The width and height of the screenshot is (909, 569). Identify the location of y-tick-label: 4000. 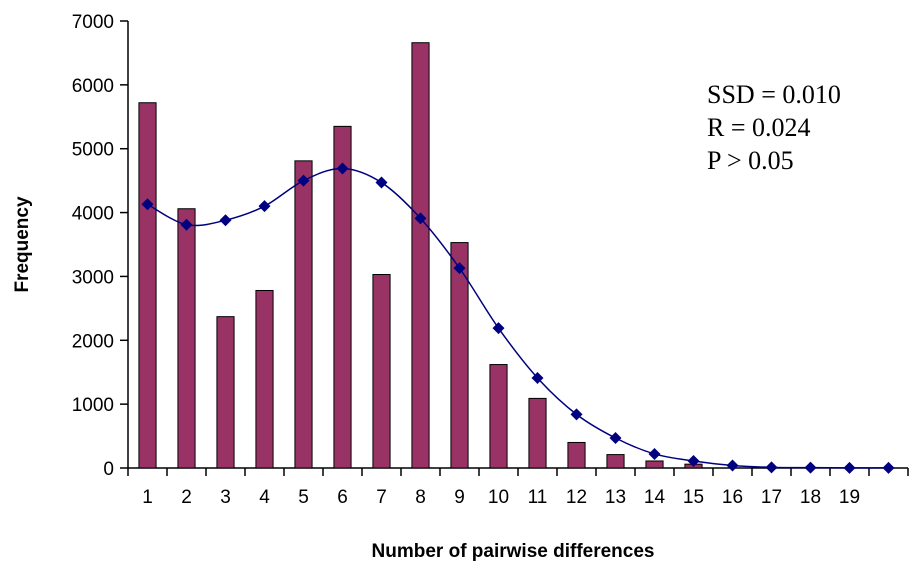
(93, 214).